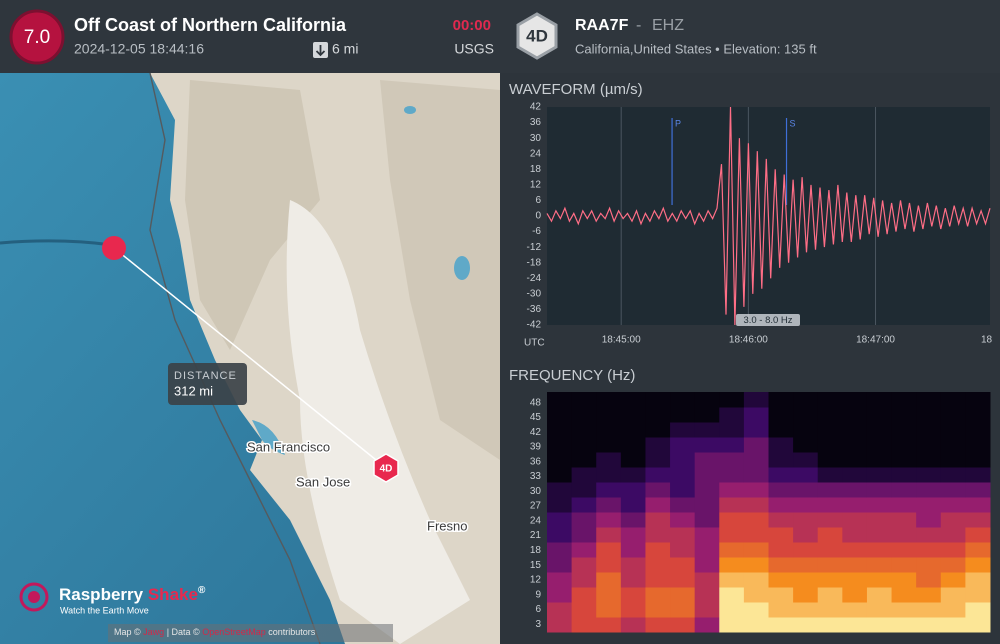  What do you see at coordinates (250, 358) in the screenshot?
I see `distance-line` at bounding box center [250, 358].